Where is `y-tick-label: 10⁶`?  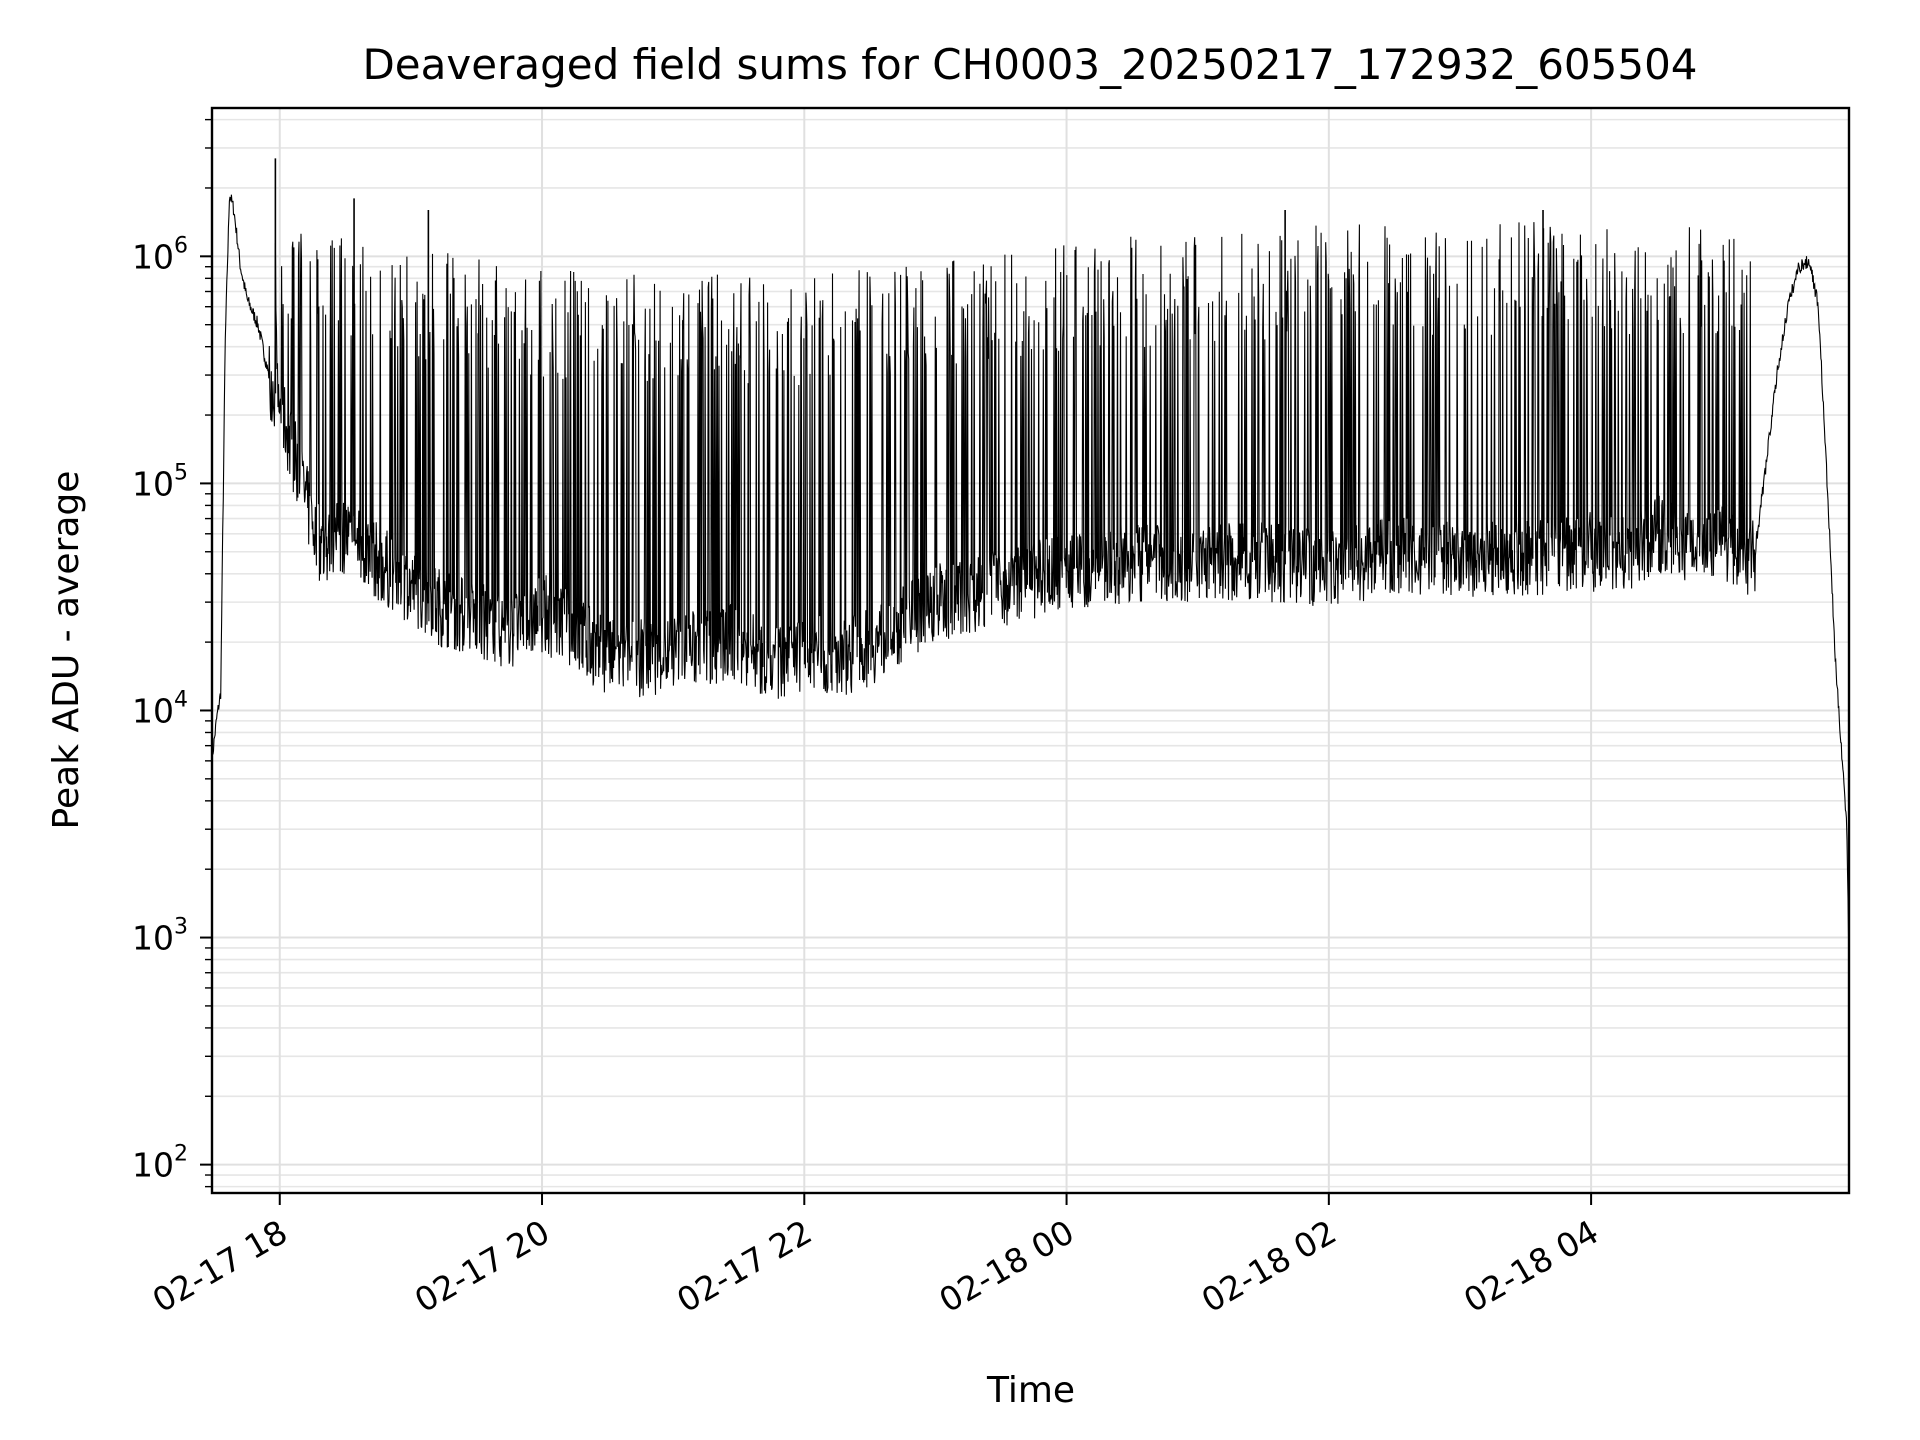
y-tick-label: 10⁶ is located at coordinates (160, 254).